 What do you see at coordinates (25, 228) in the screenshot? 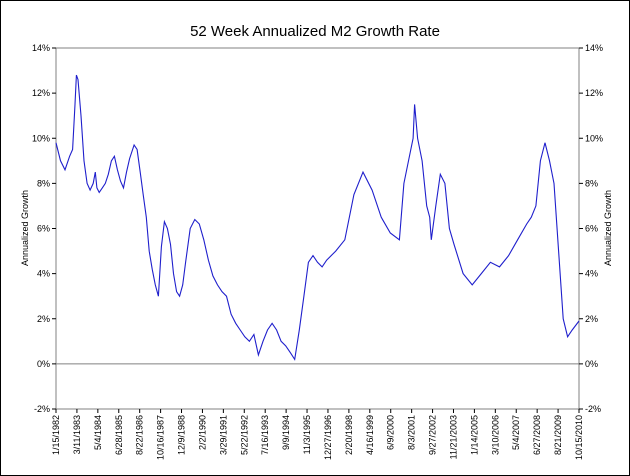
I see `y-axis-title-left: Annualized Growth` at bounding box center [25, 228].